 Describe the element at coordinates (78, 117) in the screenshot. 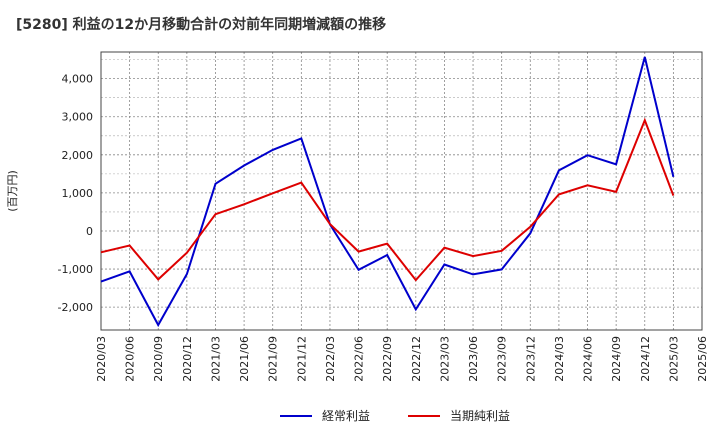

I see `y-tick-label: 3,000` at that location.